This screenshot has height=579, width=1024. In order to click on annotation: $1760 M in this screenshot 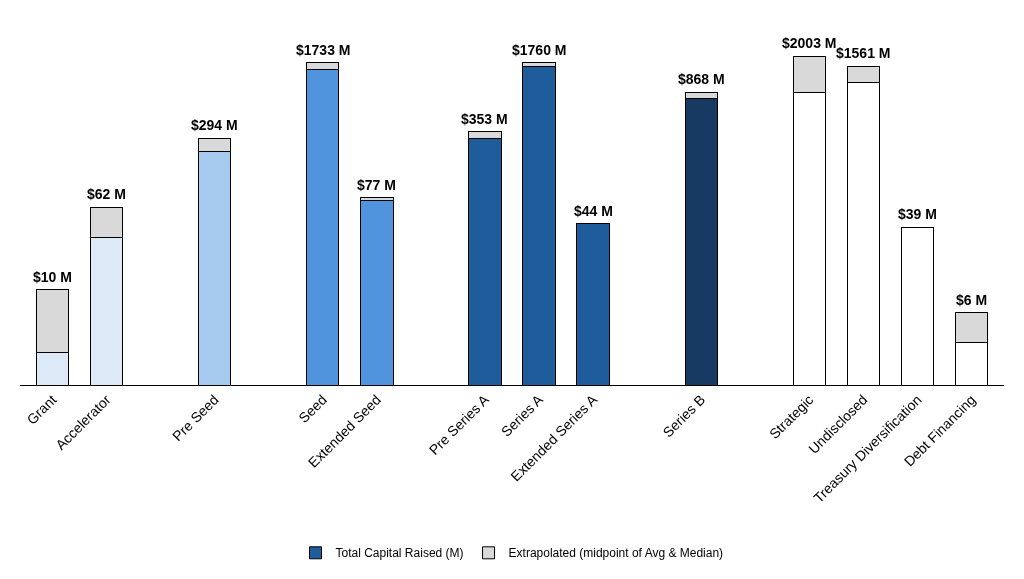, I will do `click(539, 50)`.